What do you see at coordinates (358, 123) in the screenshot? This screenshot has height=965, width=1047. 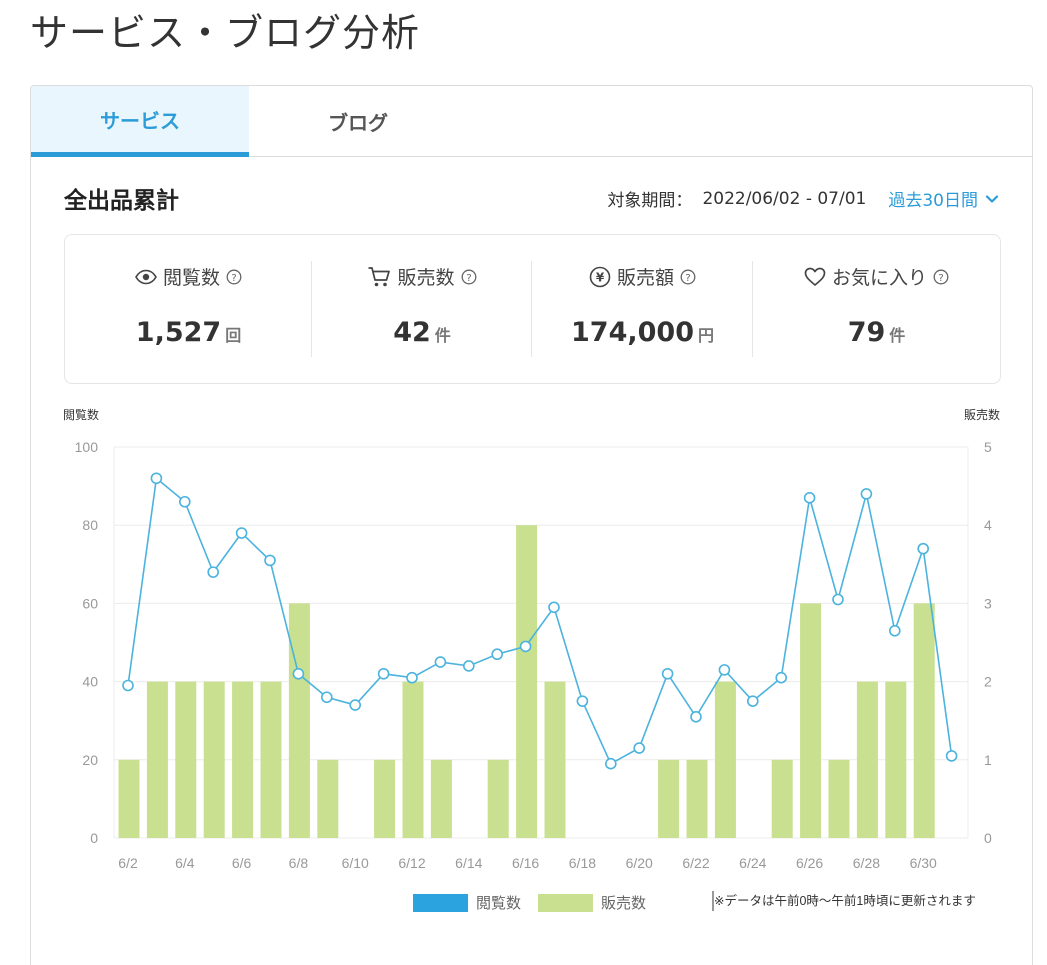 I see `tab-blog: ブログ` at bounding box center [358, 123].